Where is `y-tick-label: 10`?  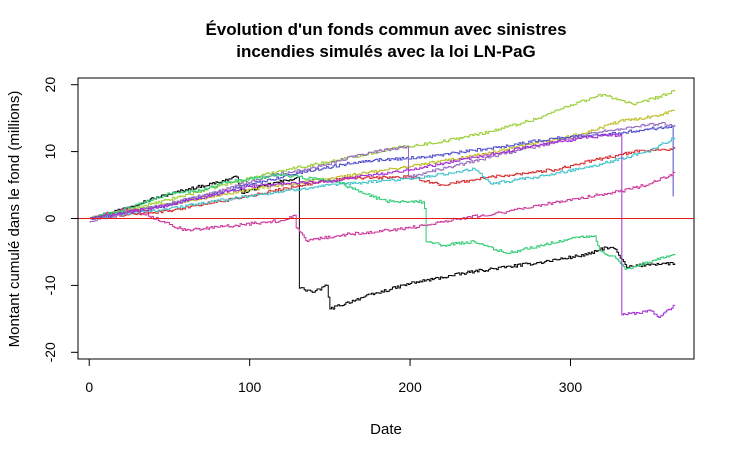
y-tick-label: 10 is located at coordinates (50, 152).